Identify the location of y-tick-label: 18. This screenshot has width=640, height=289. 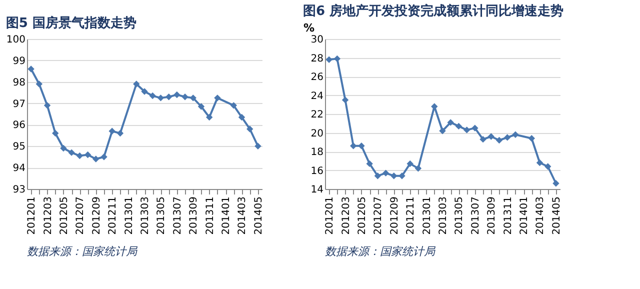
(317, 152).